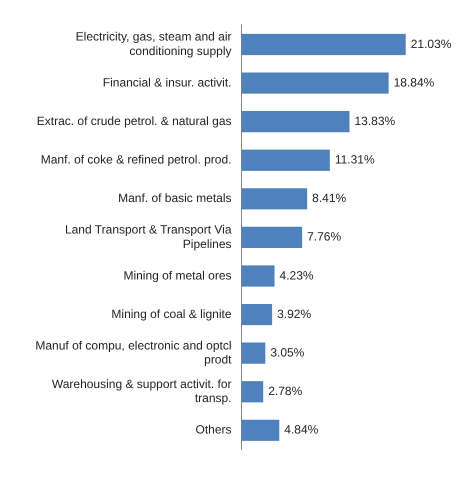  What do you see at coordinates (136, 159) in the screenshot?
I see `y-tick-label: Manf. of coke & refined petrol. prod.` at bounding box center [136, 159].